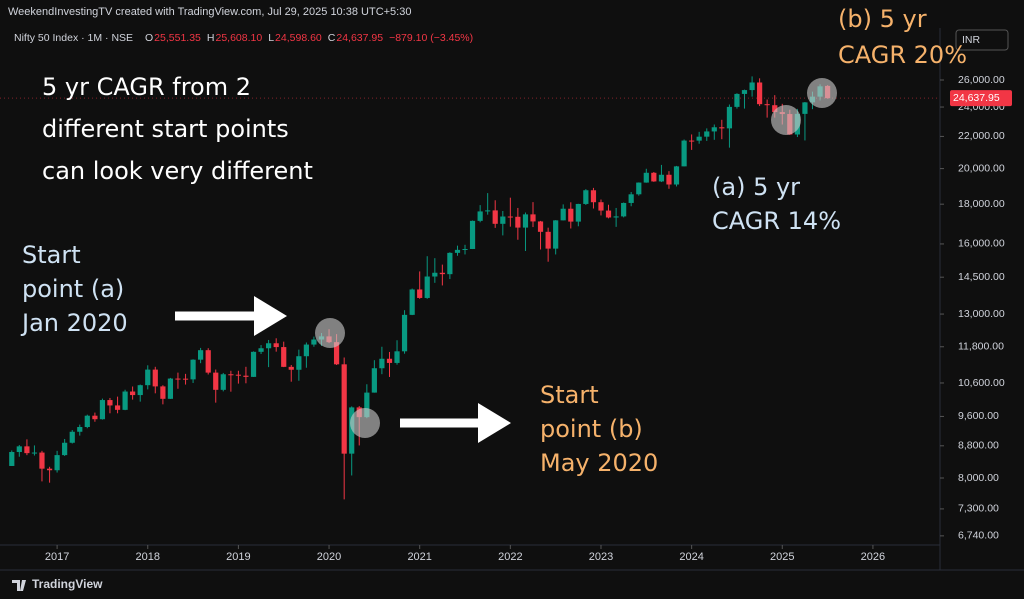 This screenshot has height=599, width=1024. What do you see at coordinates (73, 38) in the screenshot?
I see `symbol-title: Nifty 50 Index · 1M · NSE` at bounding box center [73, 38].